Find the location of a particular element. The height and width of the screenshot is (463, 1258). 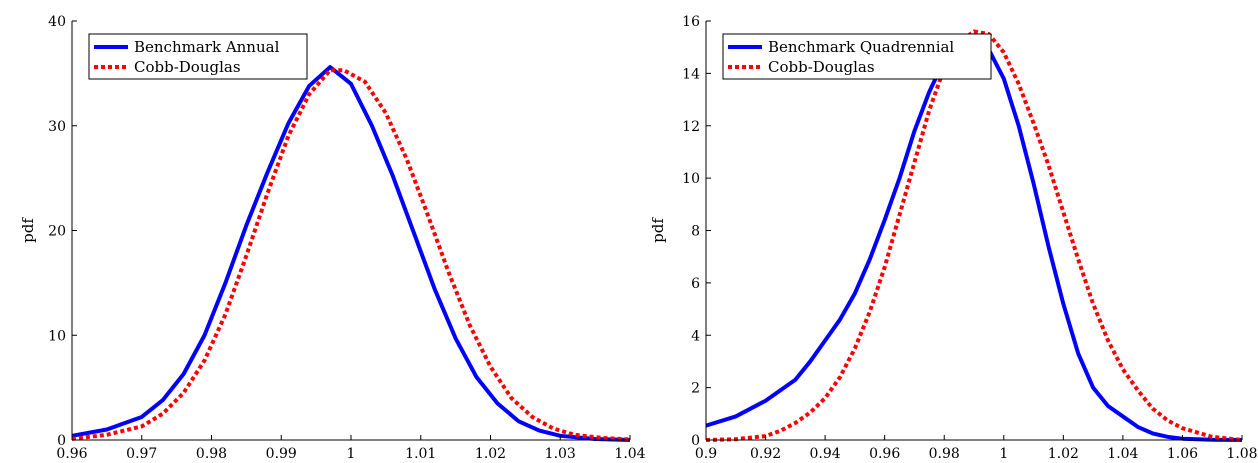

x-tick-label: 1.03 is located at coordinates (560, 454).